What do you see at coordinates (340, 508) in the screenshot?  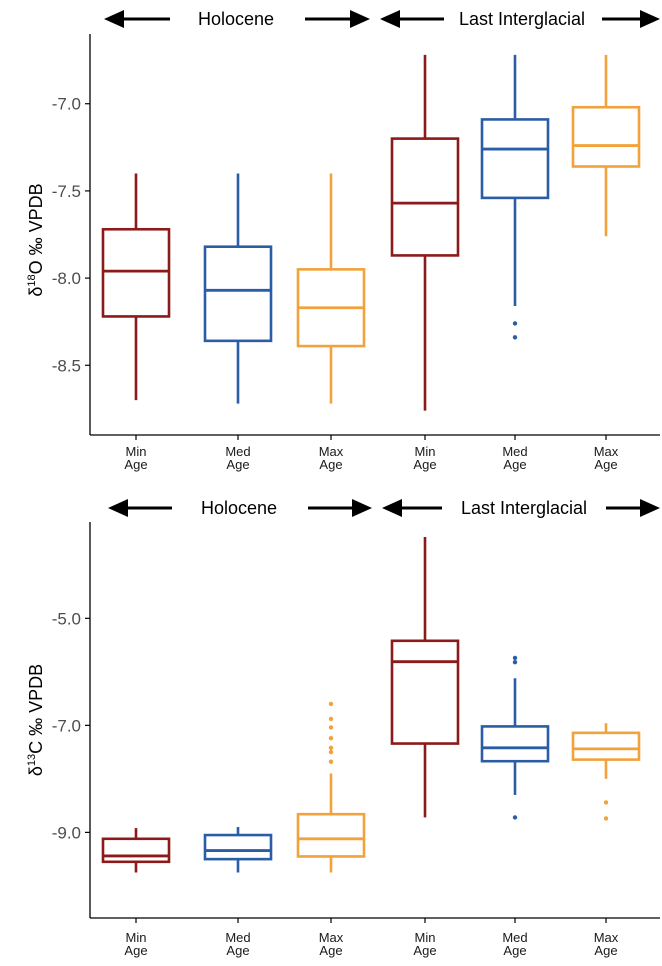 I see `bottom-holocene-right-arrow` at bounding box center [340, 508].